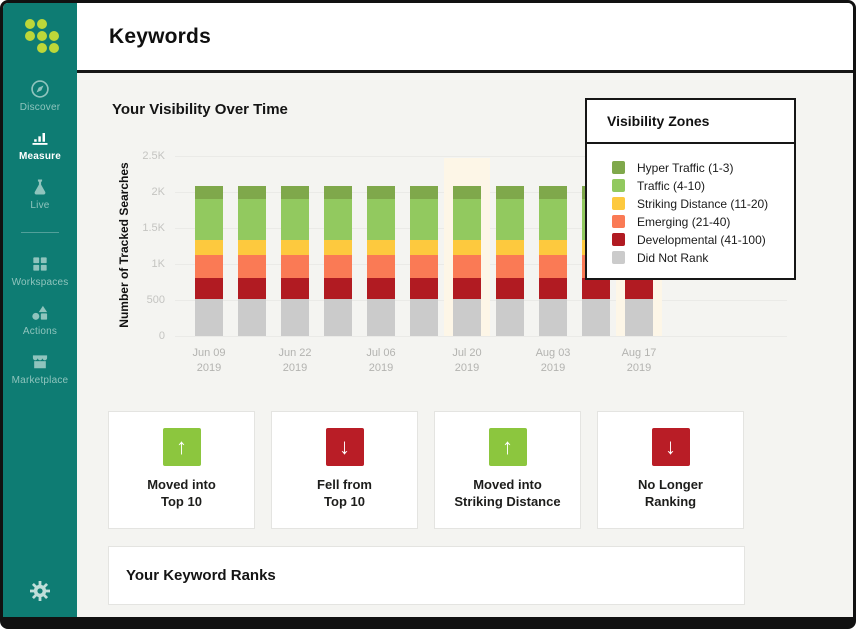  I want to click on y-tick-label: 2K, so click(158, 192).